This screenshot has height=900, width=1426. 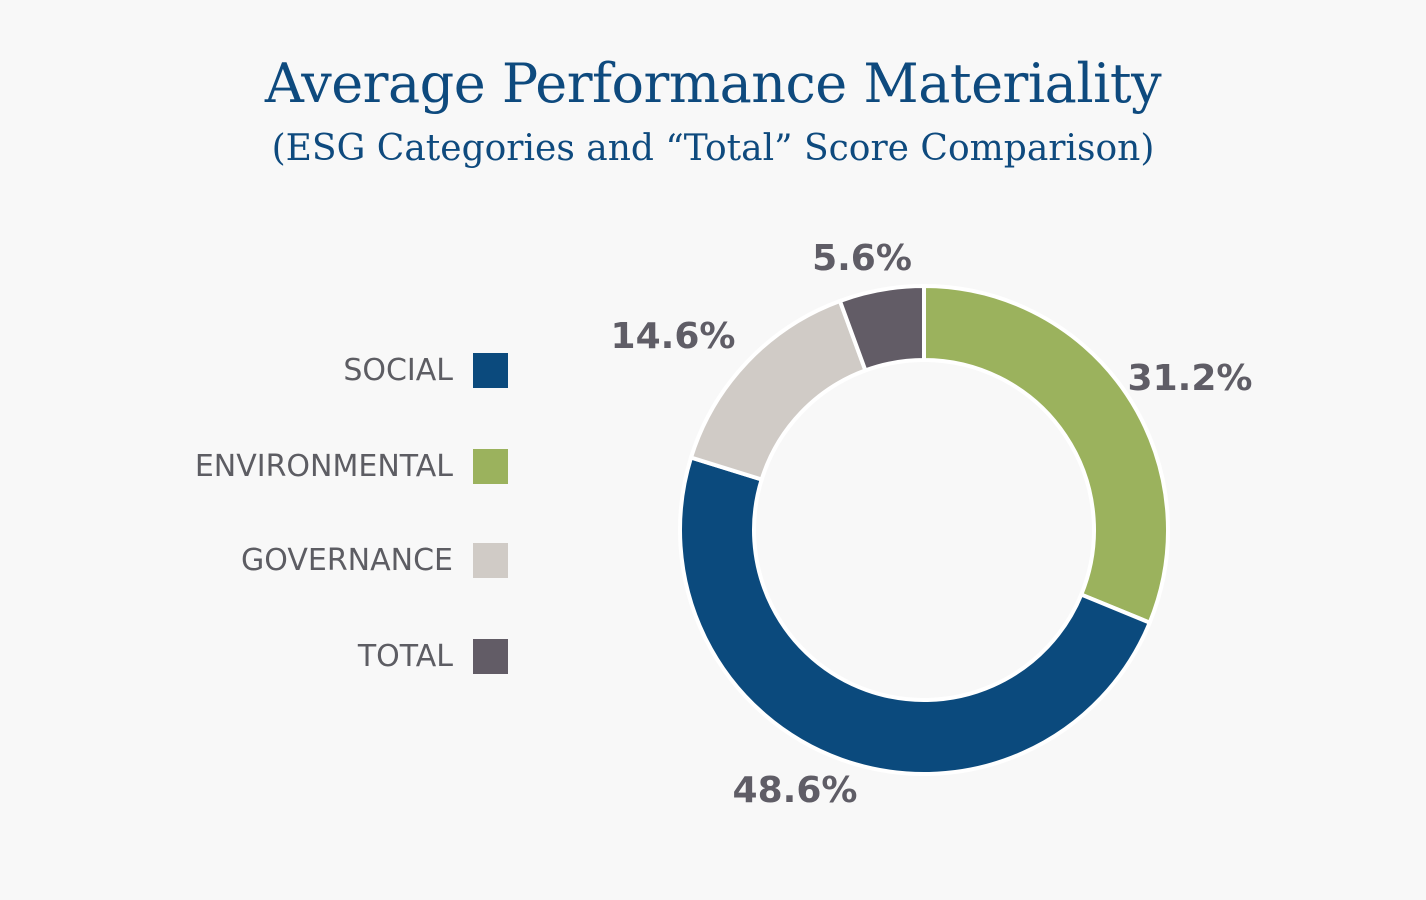 I want to click on legend-swatch-total, so click(x=490, y=656).